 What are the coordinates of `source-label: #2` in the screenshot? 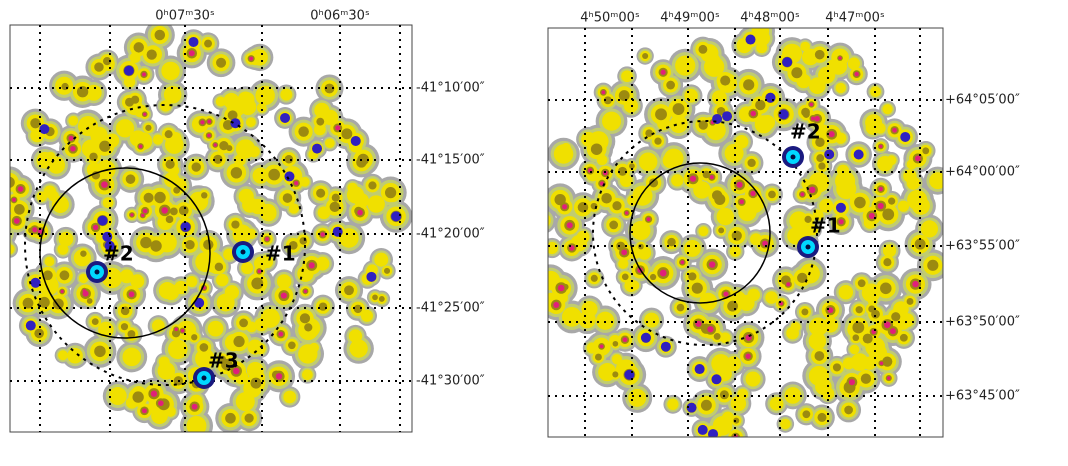 It's located at (118, 254).